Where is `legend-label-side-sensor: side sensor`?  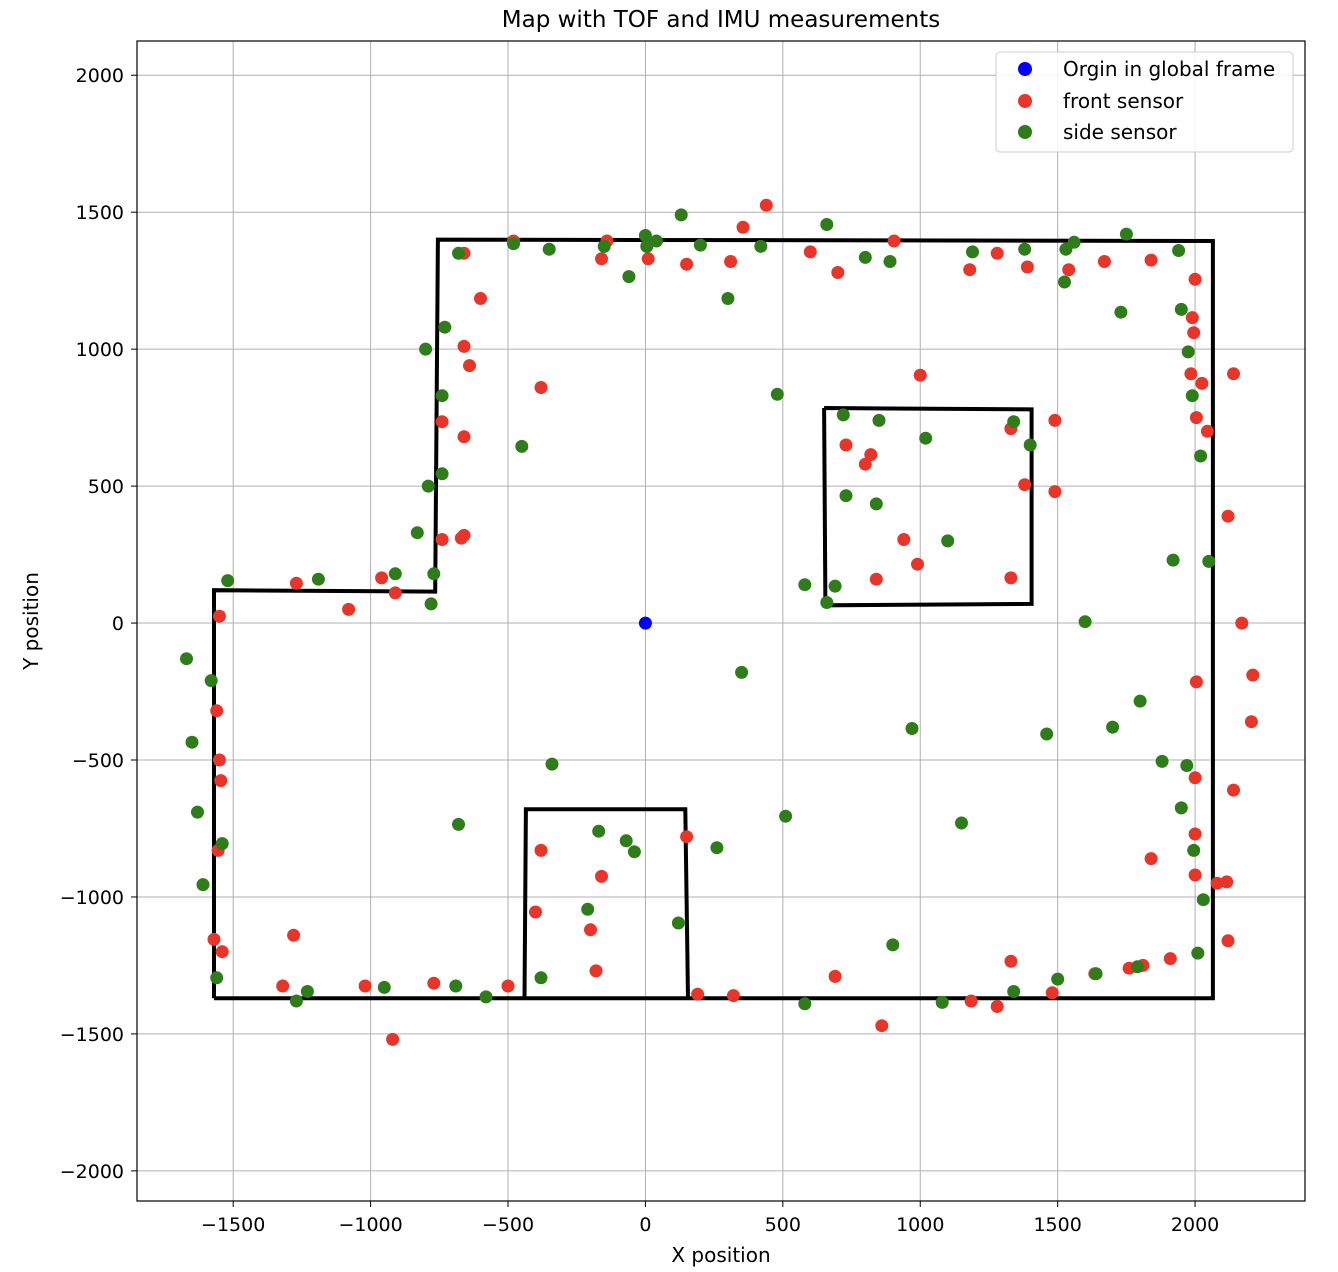
legend-label-side-sensor: side sensor is located at coordinates (1120, 132).